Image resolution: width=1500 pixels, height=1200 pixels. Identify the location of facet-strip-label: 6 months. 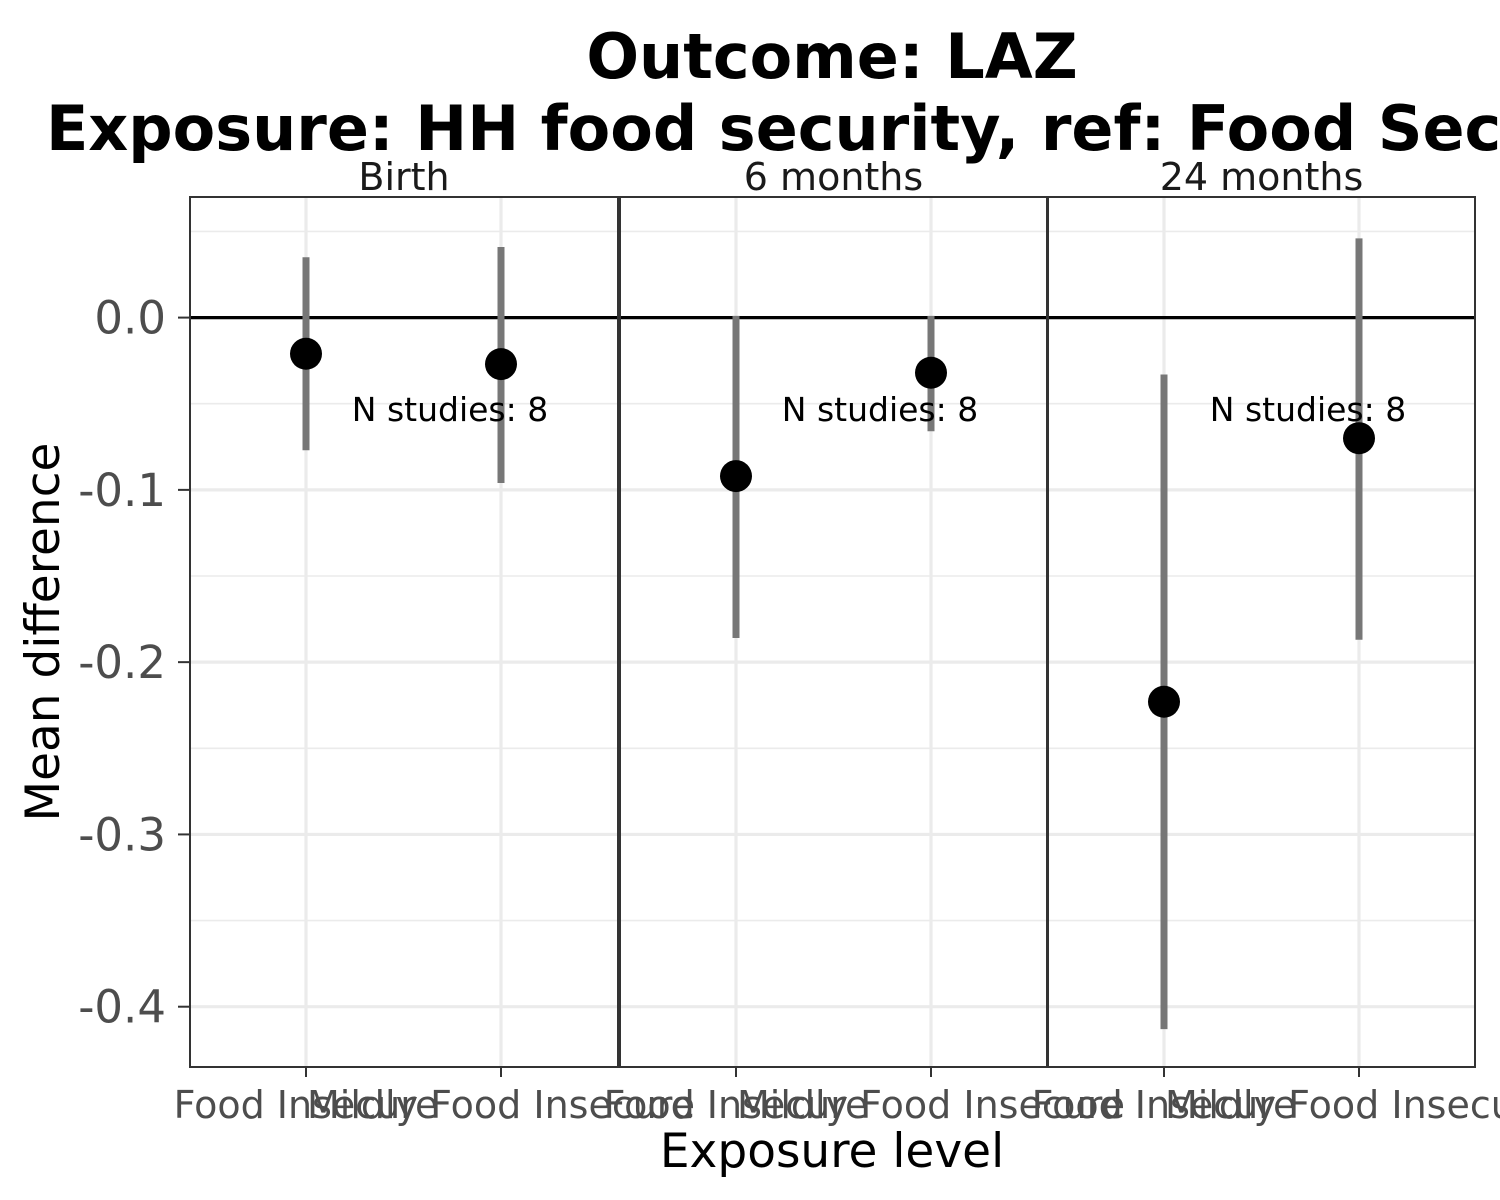
(833, 177).